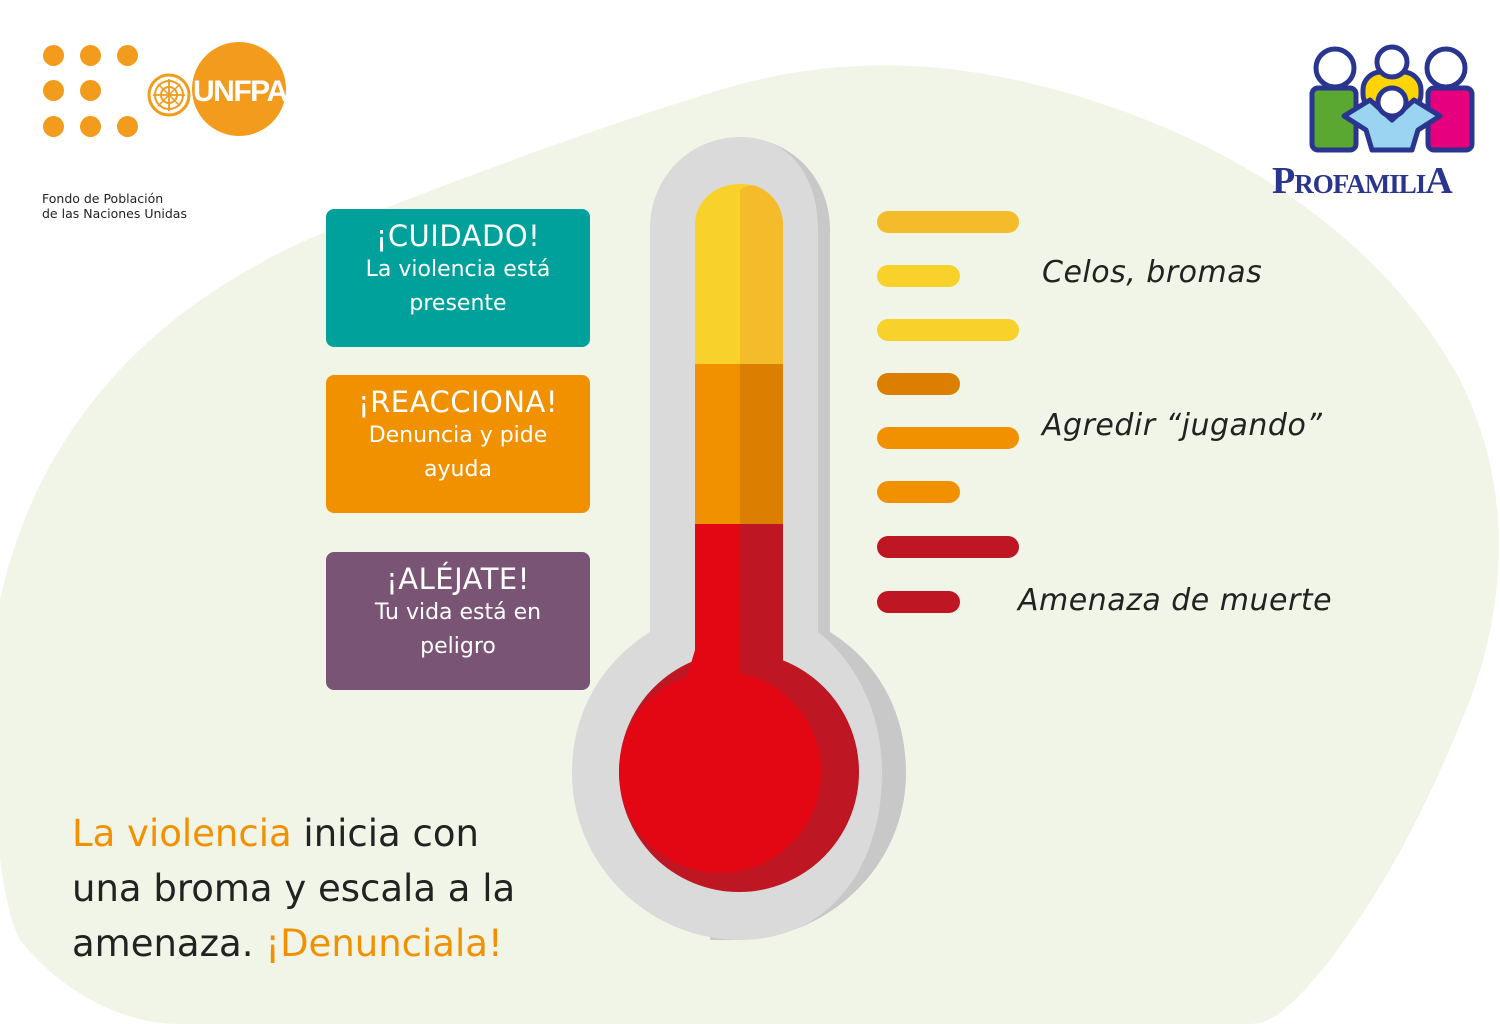 Image resolution: width=1500 pixels, height=1024 pixels. What do you see at coordinates (458, 612) in the screenshot?
I see `alert-body-line: Tu vida está en` at bounding box center [458, 612].